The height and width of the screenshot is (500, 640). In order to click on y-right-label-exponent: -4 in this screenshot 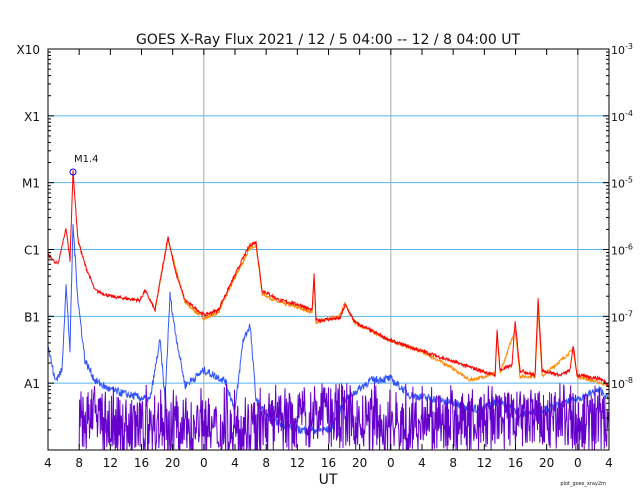, I will do `click(629, 113)`.